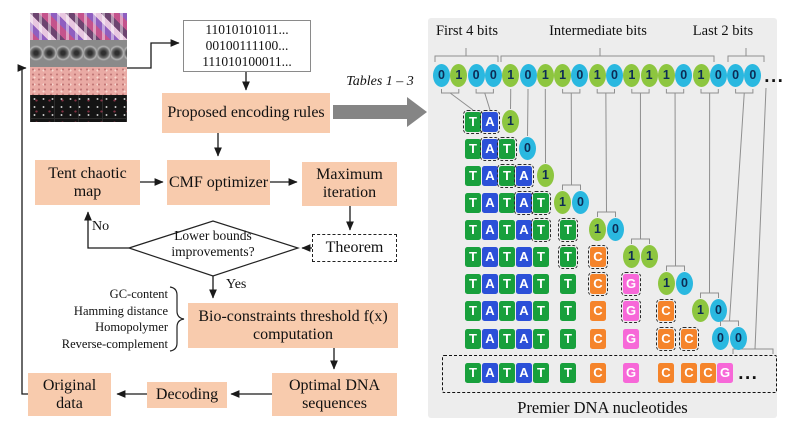 This screenshot has width=796, height=433. I want to click on arrow-images-to-binary, so click(153, 54).